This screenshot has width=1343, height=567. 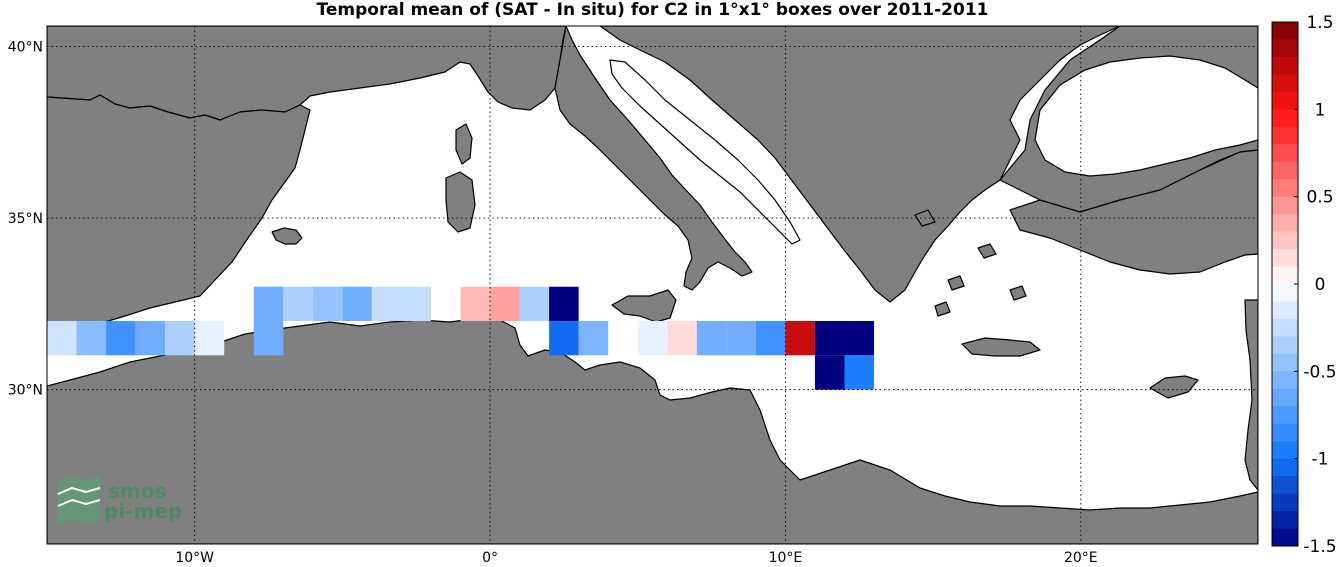 I want to click on land-anatolia-south, so click(x=1133, y=212).